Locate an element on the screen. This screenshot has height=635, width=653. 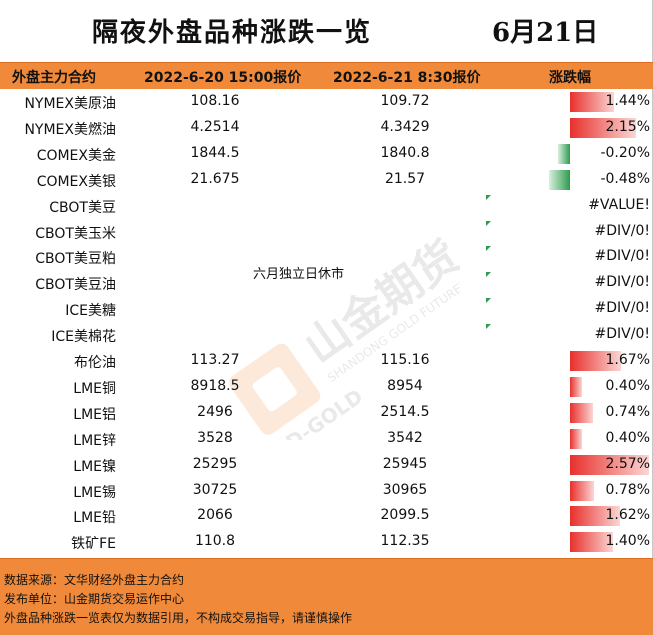
contract-name: LME锌 is located at coordinates (94, 440).